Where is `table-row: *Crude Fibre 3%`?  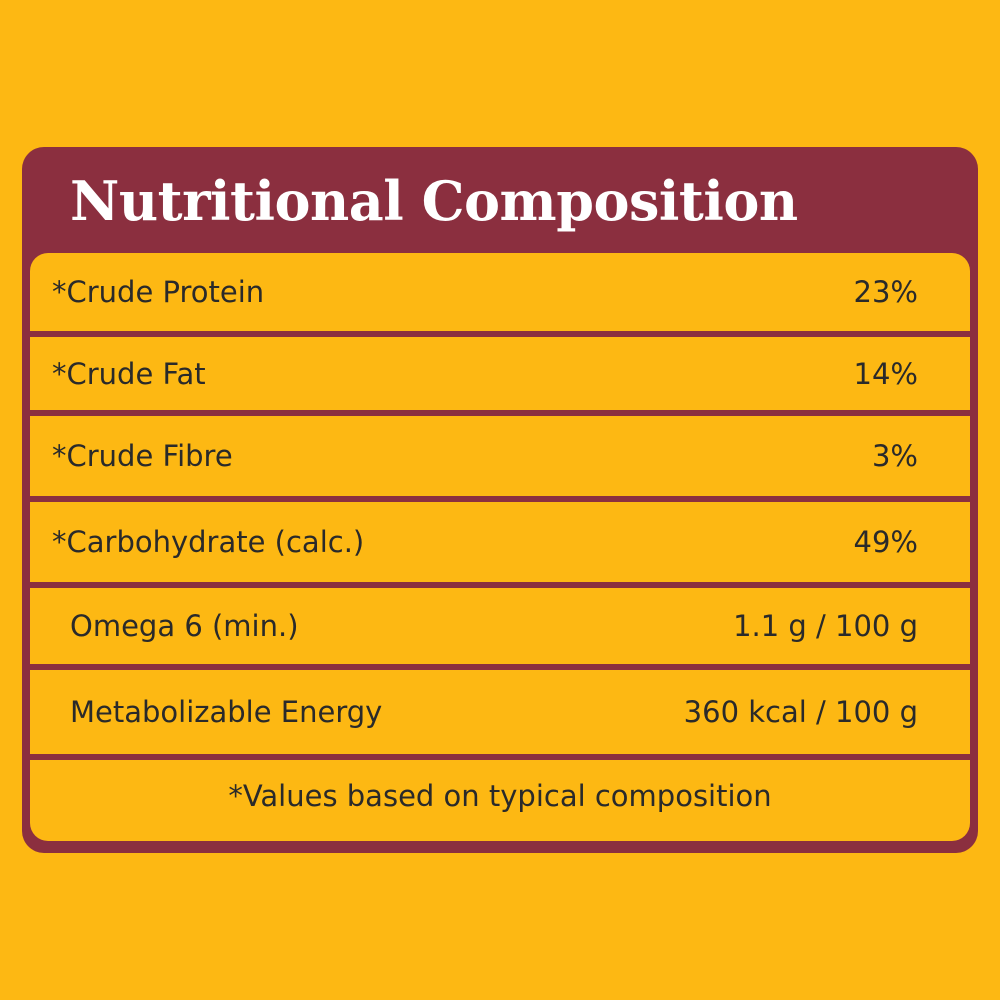 table-row: *Crude Fibre 3% is located at coordinates (500, 456).